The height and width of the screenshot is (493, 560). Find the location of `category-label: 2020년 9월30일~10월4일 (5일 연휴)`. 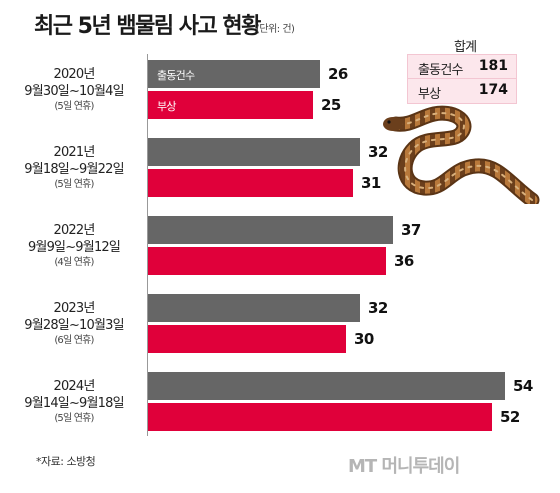

category-label: 2020년 9월30일~10월4일 (5일 연휴) is located at coordinates (74, 90).